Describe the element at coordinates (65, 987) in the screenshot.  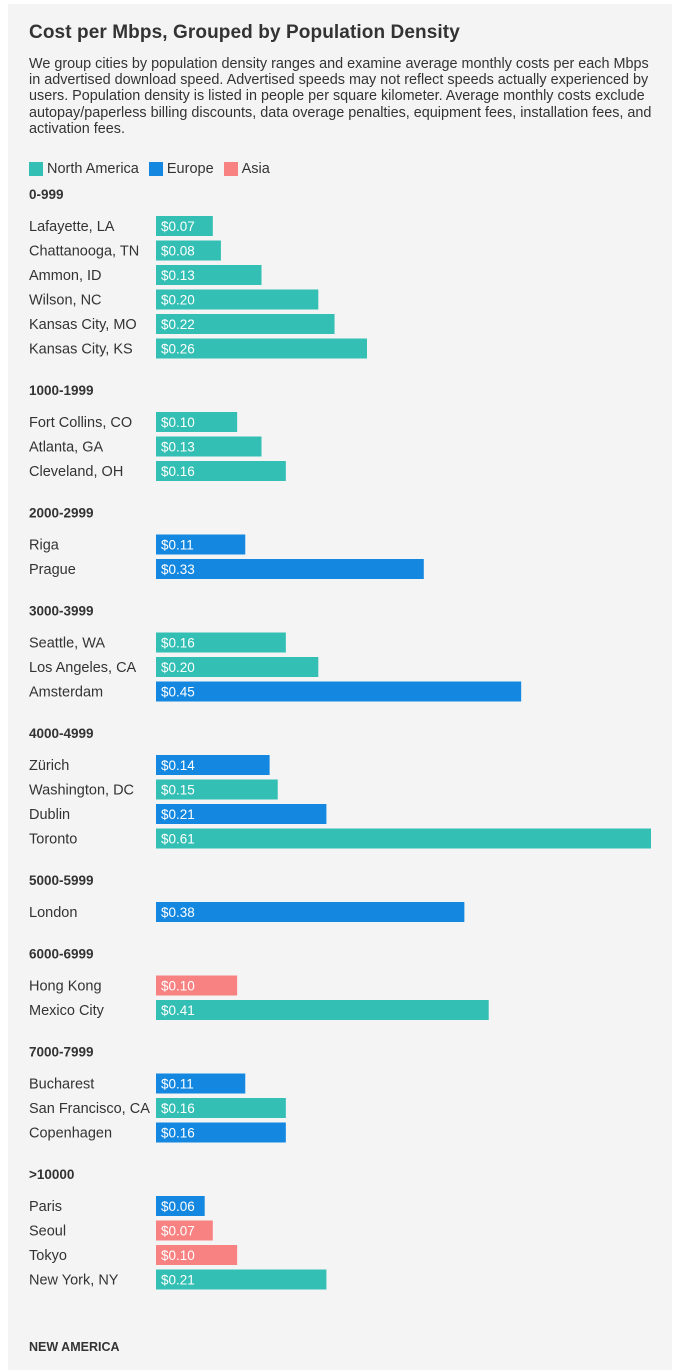
I see `city-label-hong-kong: Hong Kong` at that location.